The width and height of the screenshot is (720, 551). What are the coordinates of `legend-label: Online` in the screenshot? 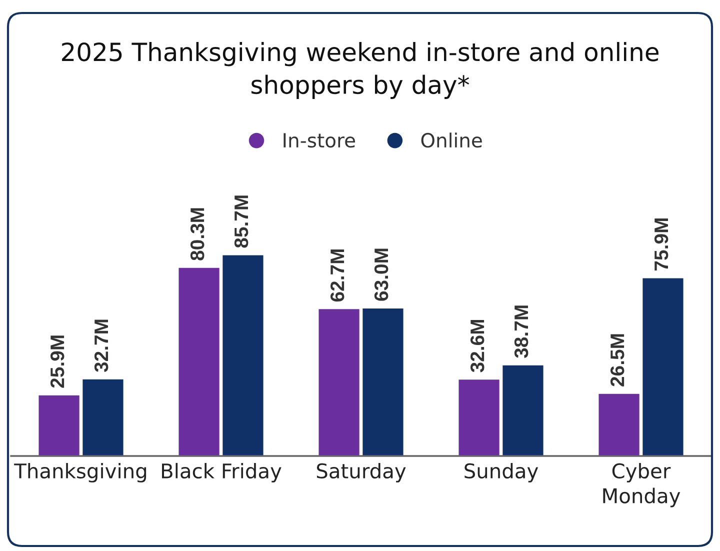 It's located at (451, 140).